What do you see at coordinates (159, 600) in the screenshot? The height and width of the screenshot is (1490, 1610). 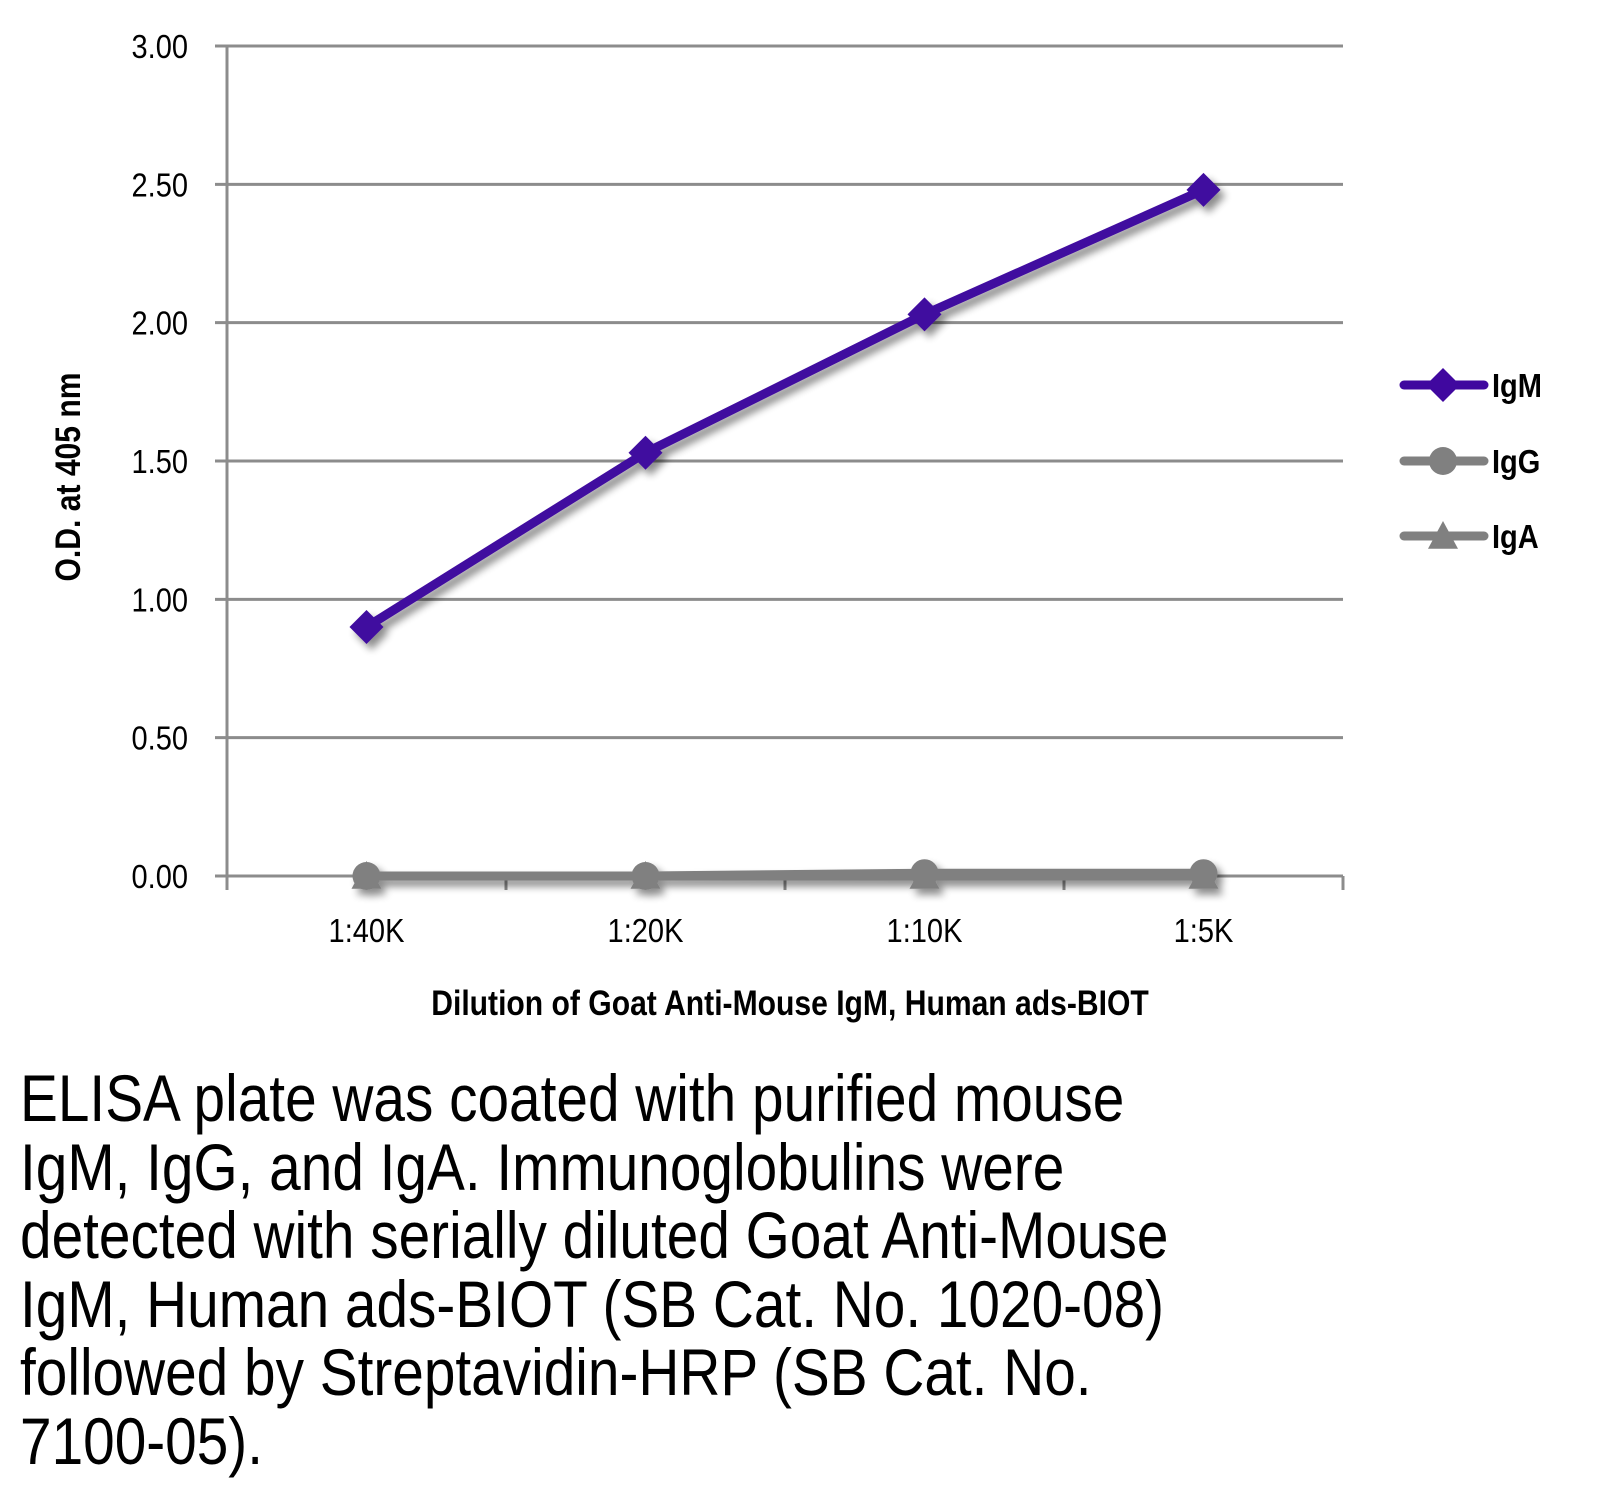 I see `y-tick-label: 1.00` at bounding box center [159, 600].